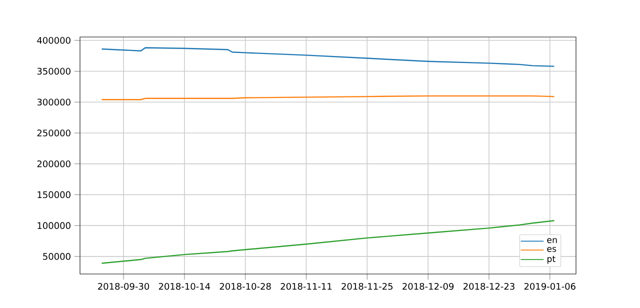  Describe the element at coordinates (53, 102) in the screenshot. I see `y-tick-label: 300000` at that location.